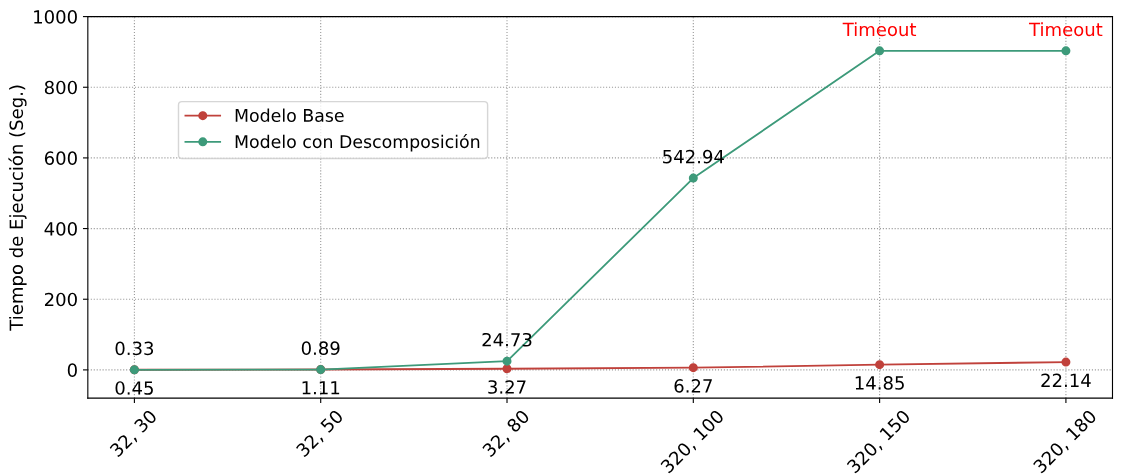 The image size is (1126, 474). Describe the element at coordinates (692, 441) in the screenshot. I see `x-tick-label: 320, 100` at that location.